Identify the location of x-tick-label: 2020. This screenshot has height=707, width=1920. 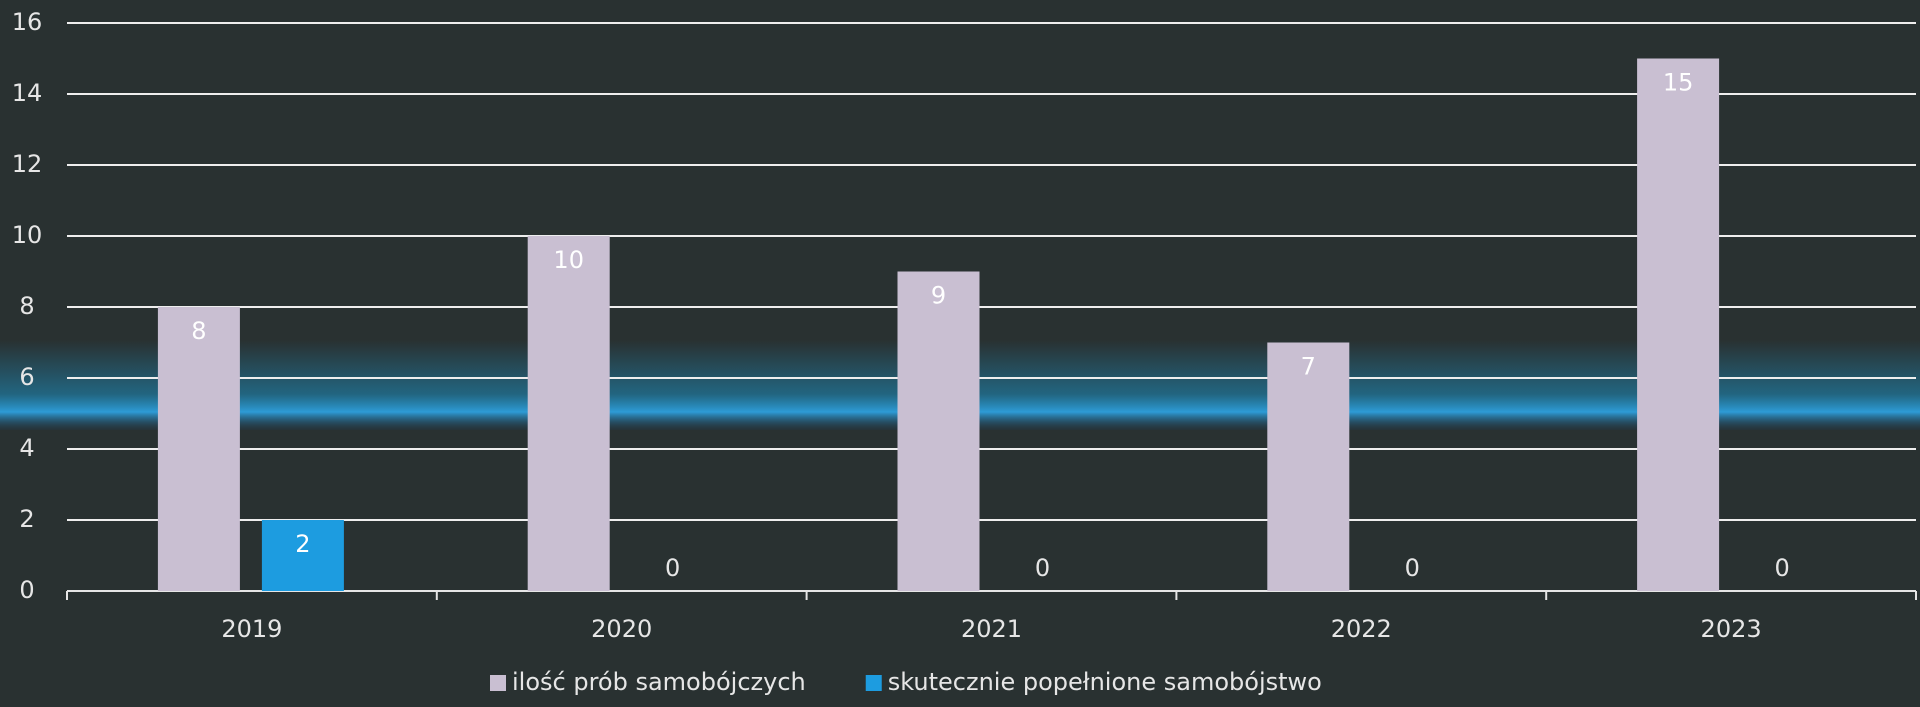
(621, 629).